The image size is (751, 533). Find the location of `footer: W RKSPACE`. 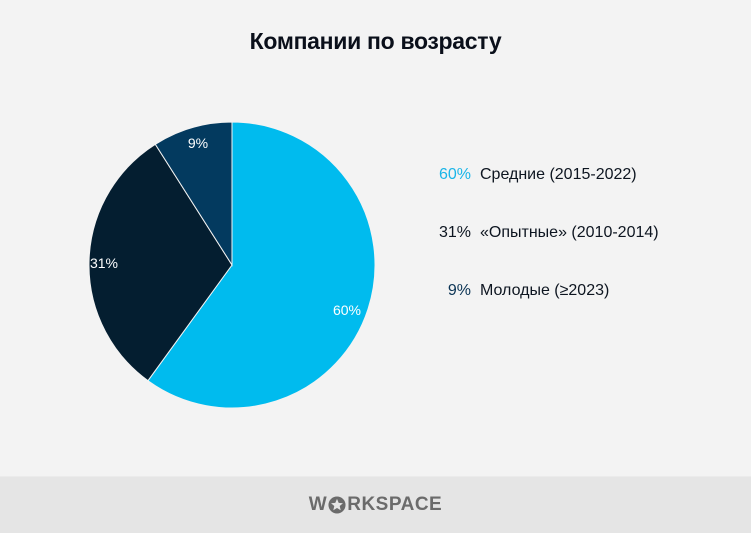

footer: W RKSPACE is located at coordinates (375, 504).